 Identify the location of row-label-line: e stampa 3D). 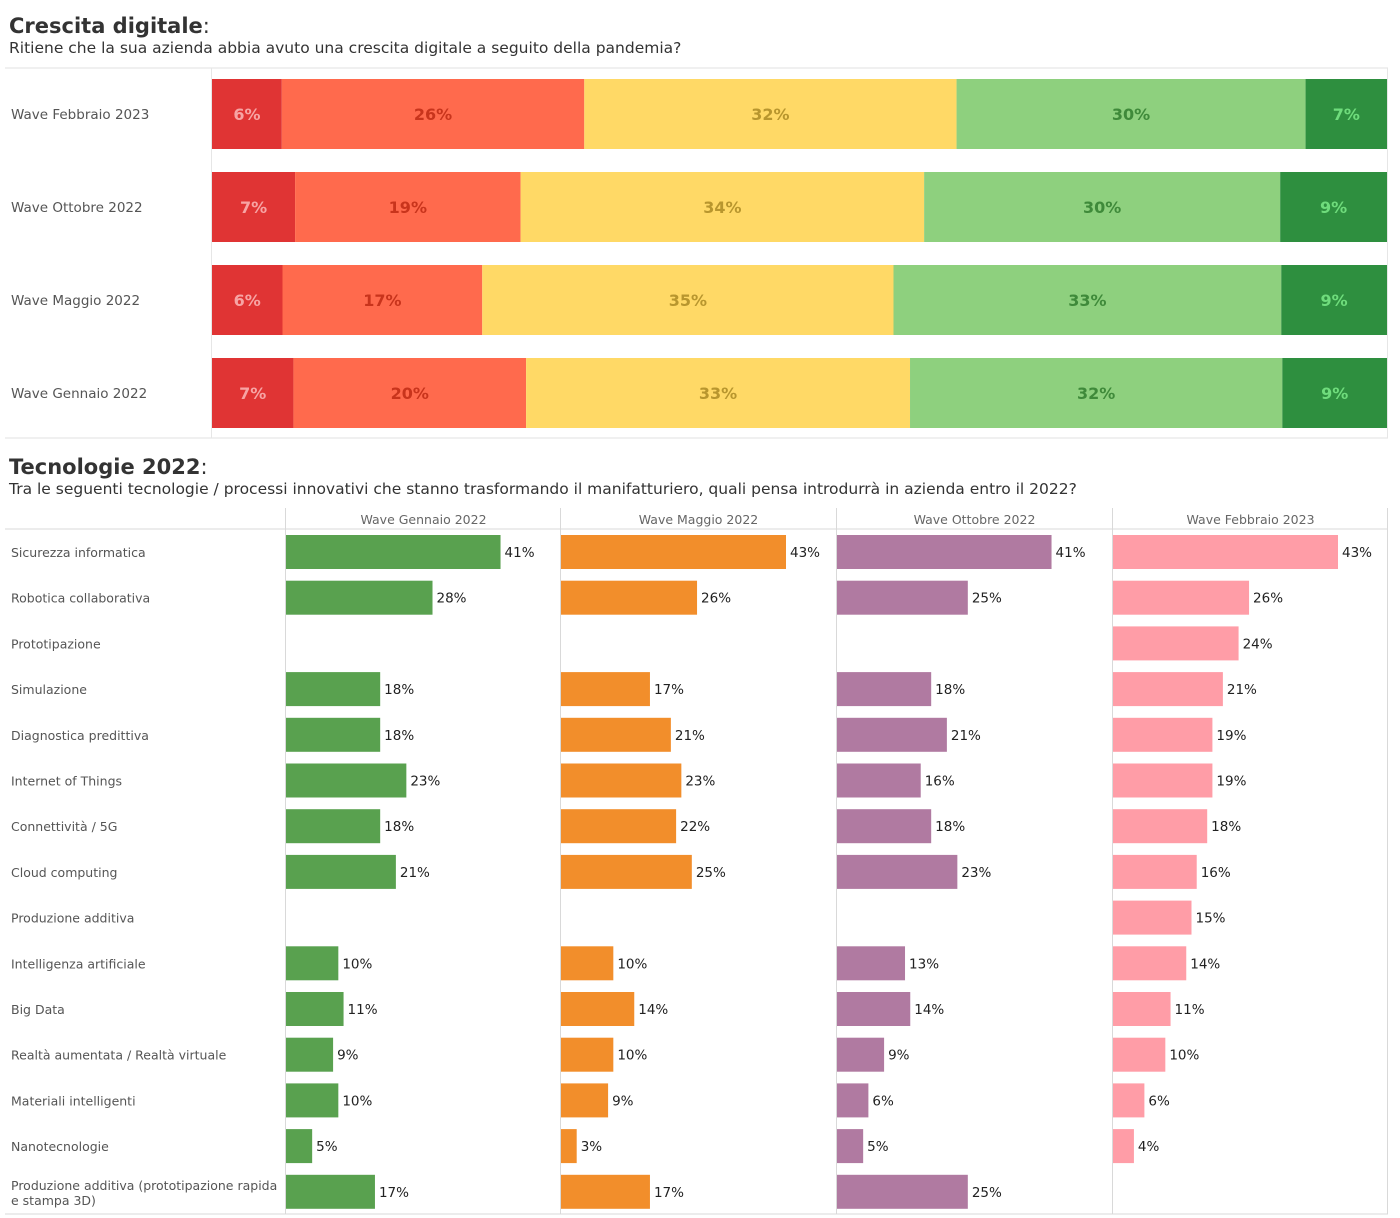
(53, 1200).